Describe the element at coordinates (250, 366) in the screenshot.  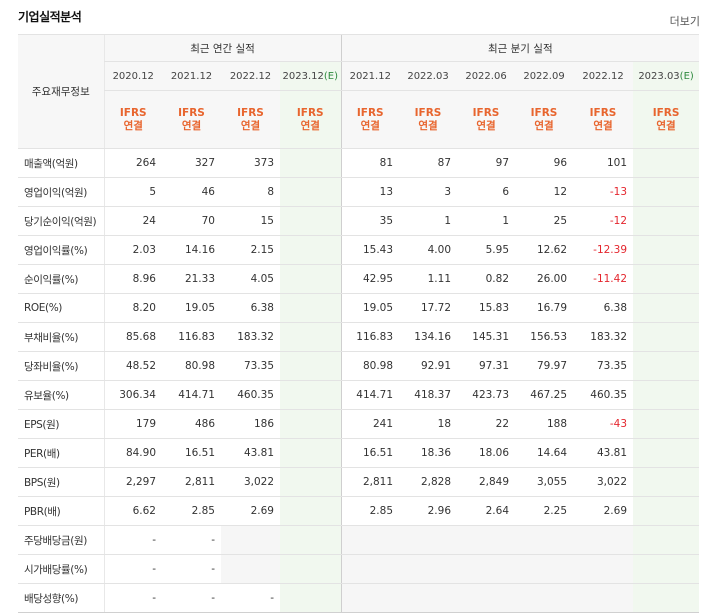
I see `table-cell: 73.35` at that location.